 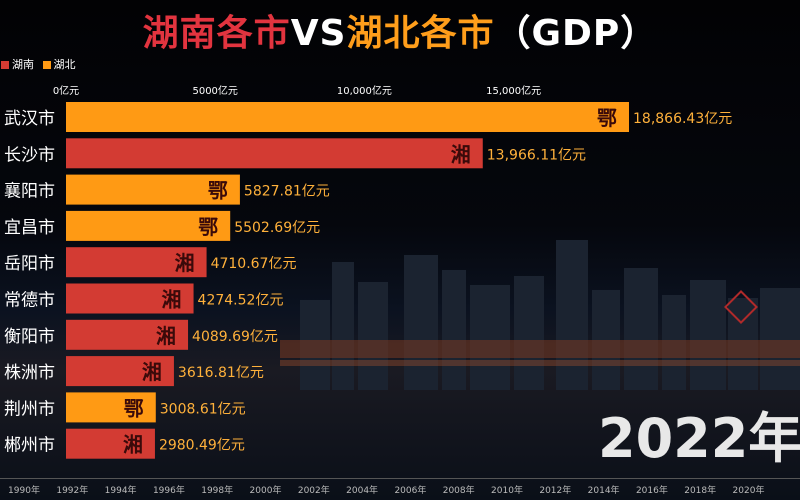 What do you see at coordinates (277, 228) in the screenshot?
I see `value-label: 5502.69亿元` at bounding box center [277, 228].